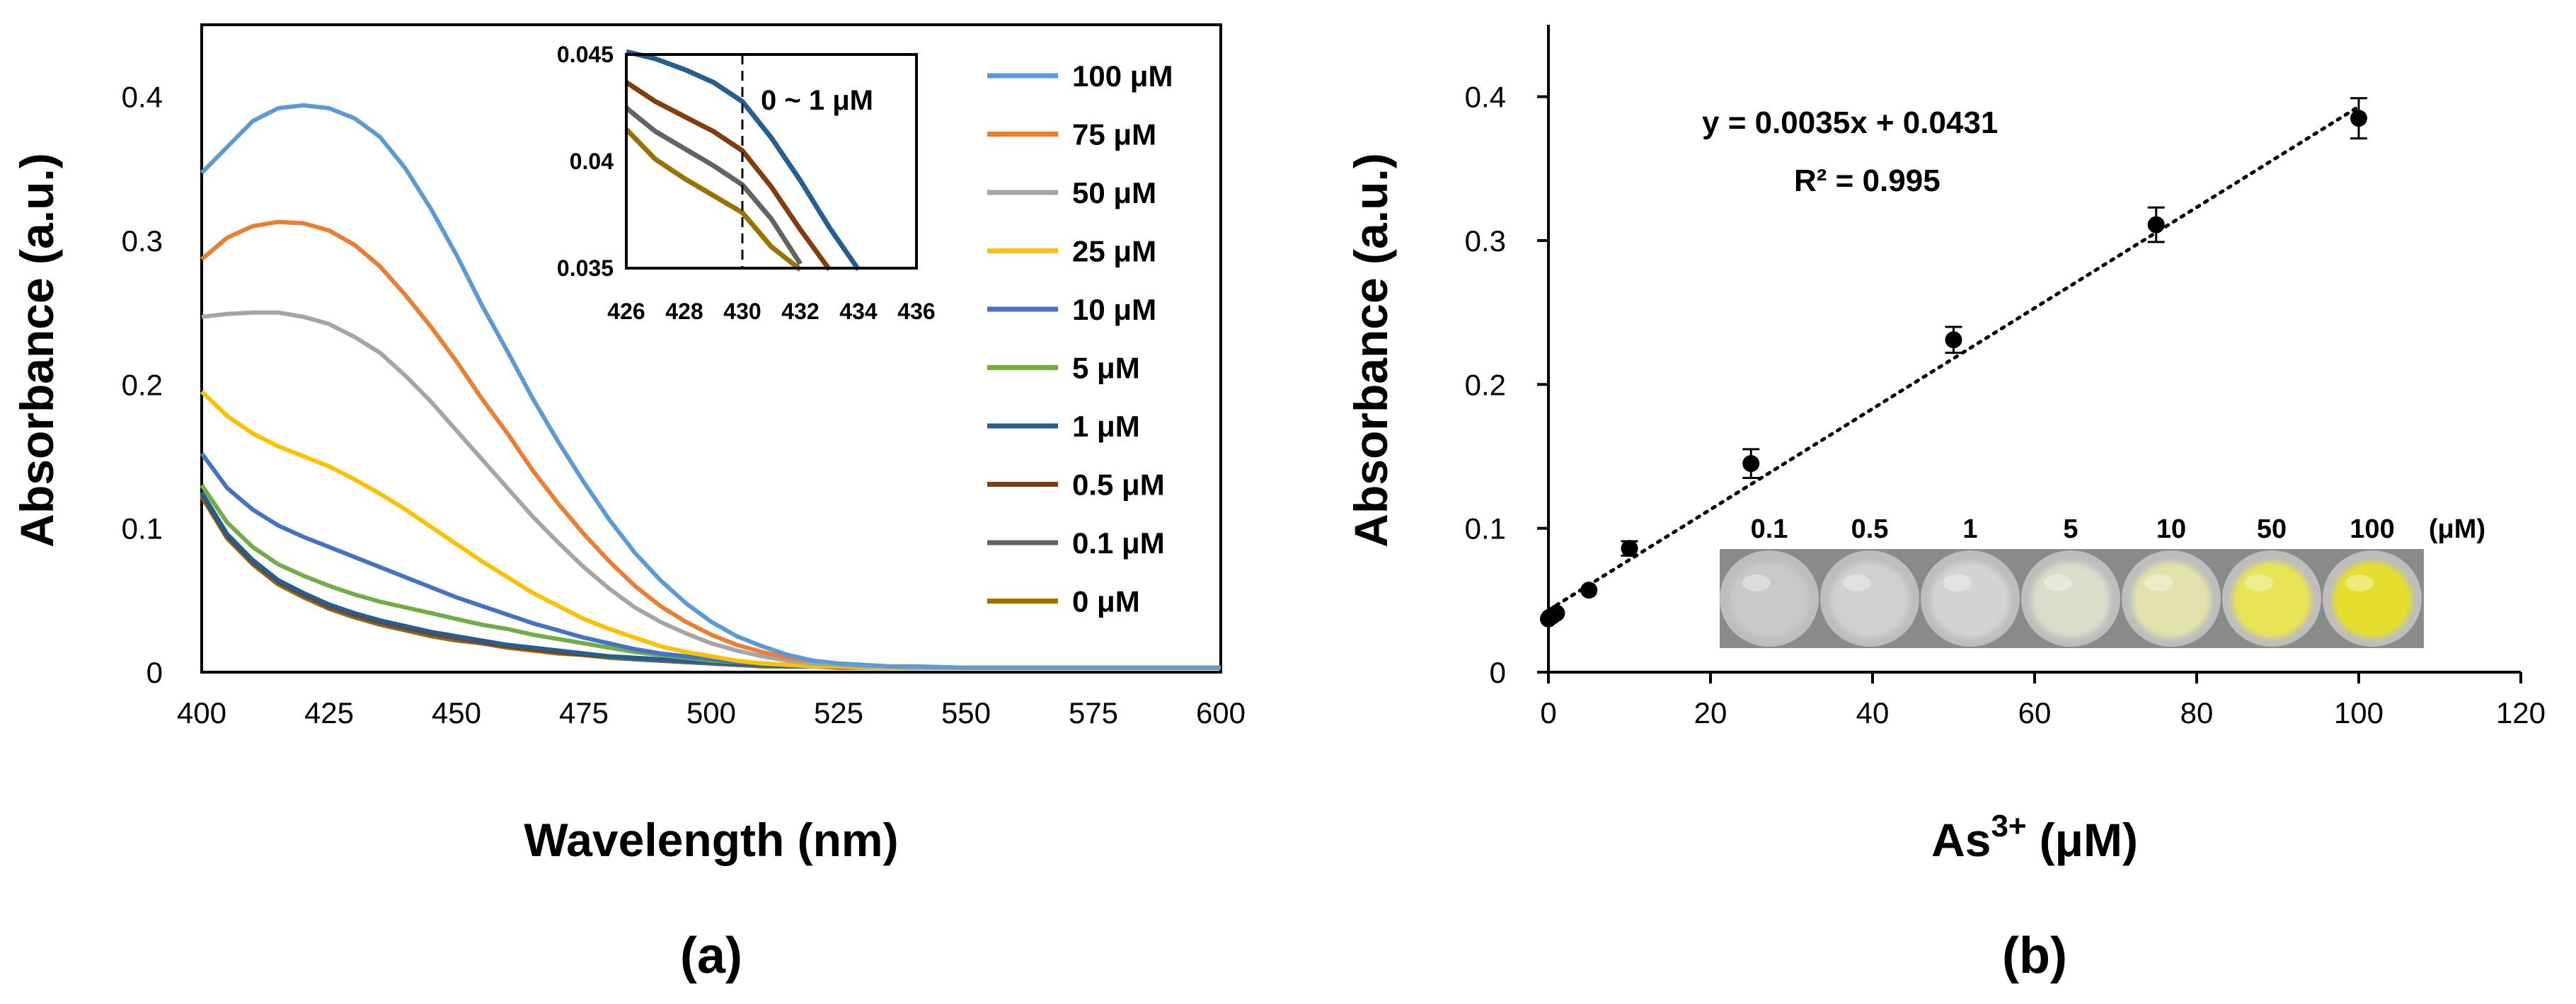  Describe the element at coordinates (839, 712) in the screenshot. I see `x-tick-label-525: 525` at that location.